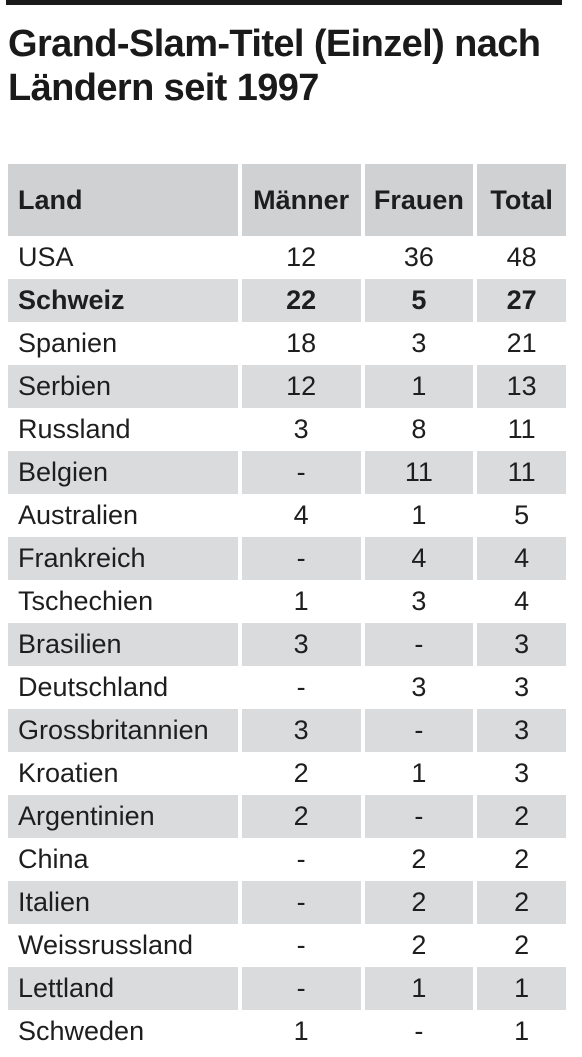 The image size is (582, 1057). What do you see at coordinates (123, 300) in the screenshot?
I see `country-cell: Schweiz` at bounding box center [123, 300].